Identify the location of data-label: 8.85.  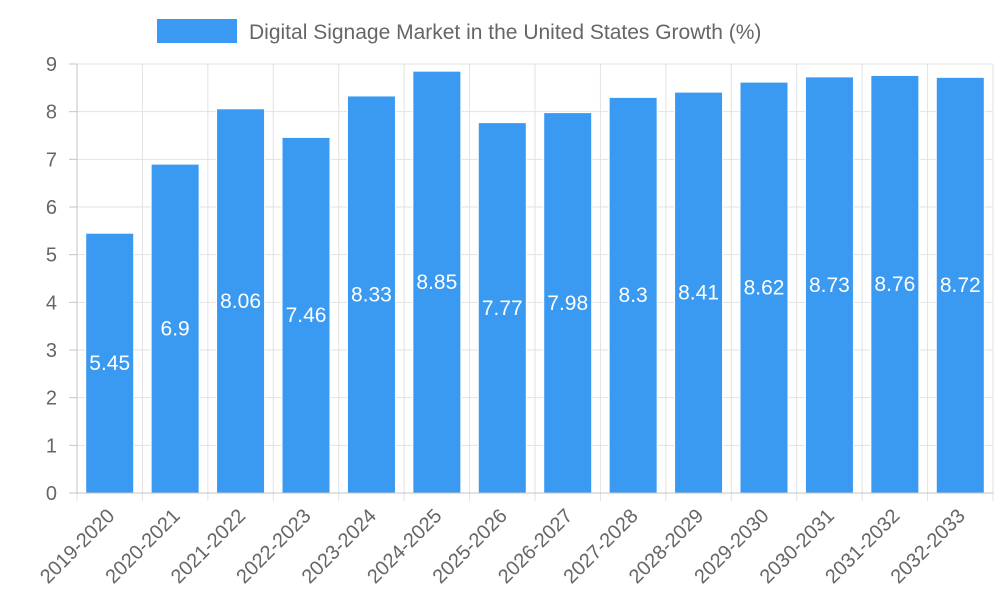
(436, 282).